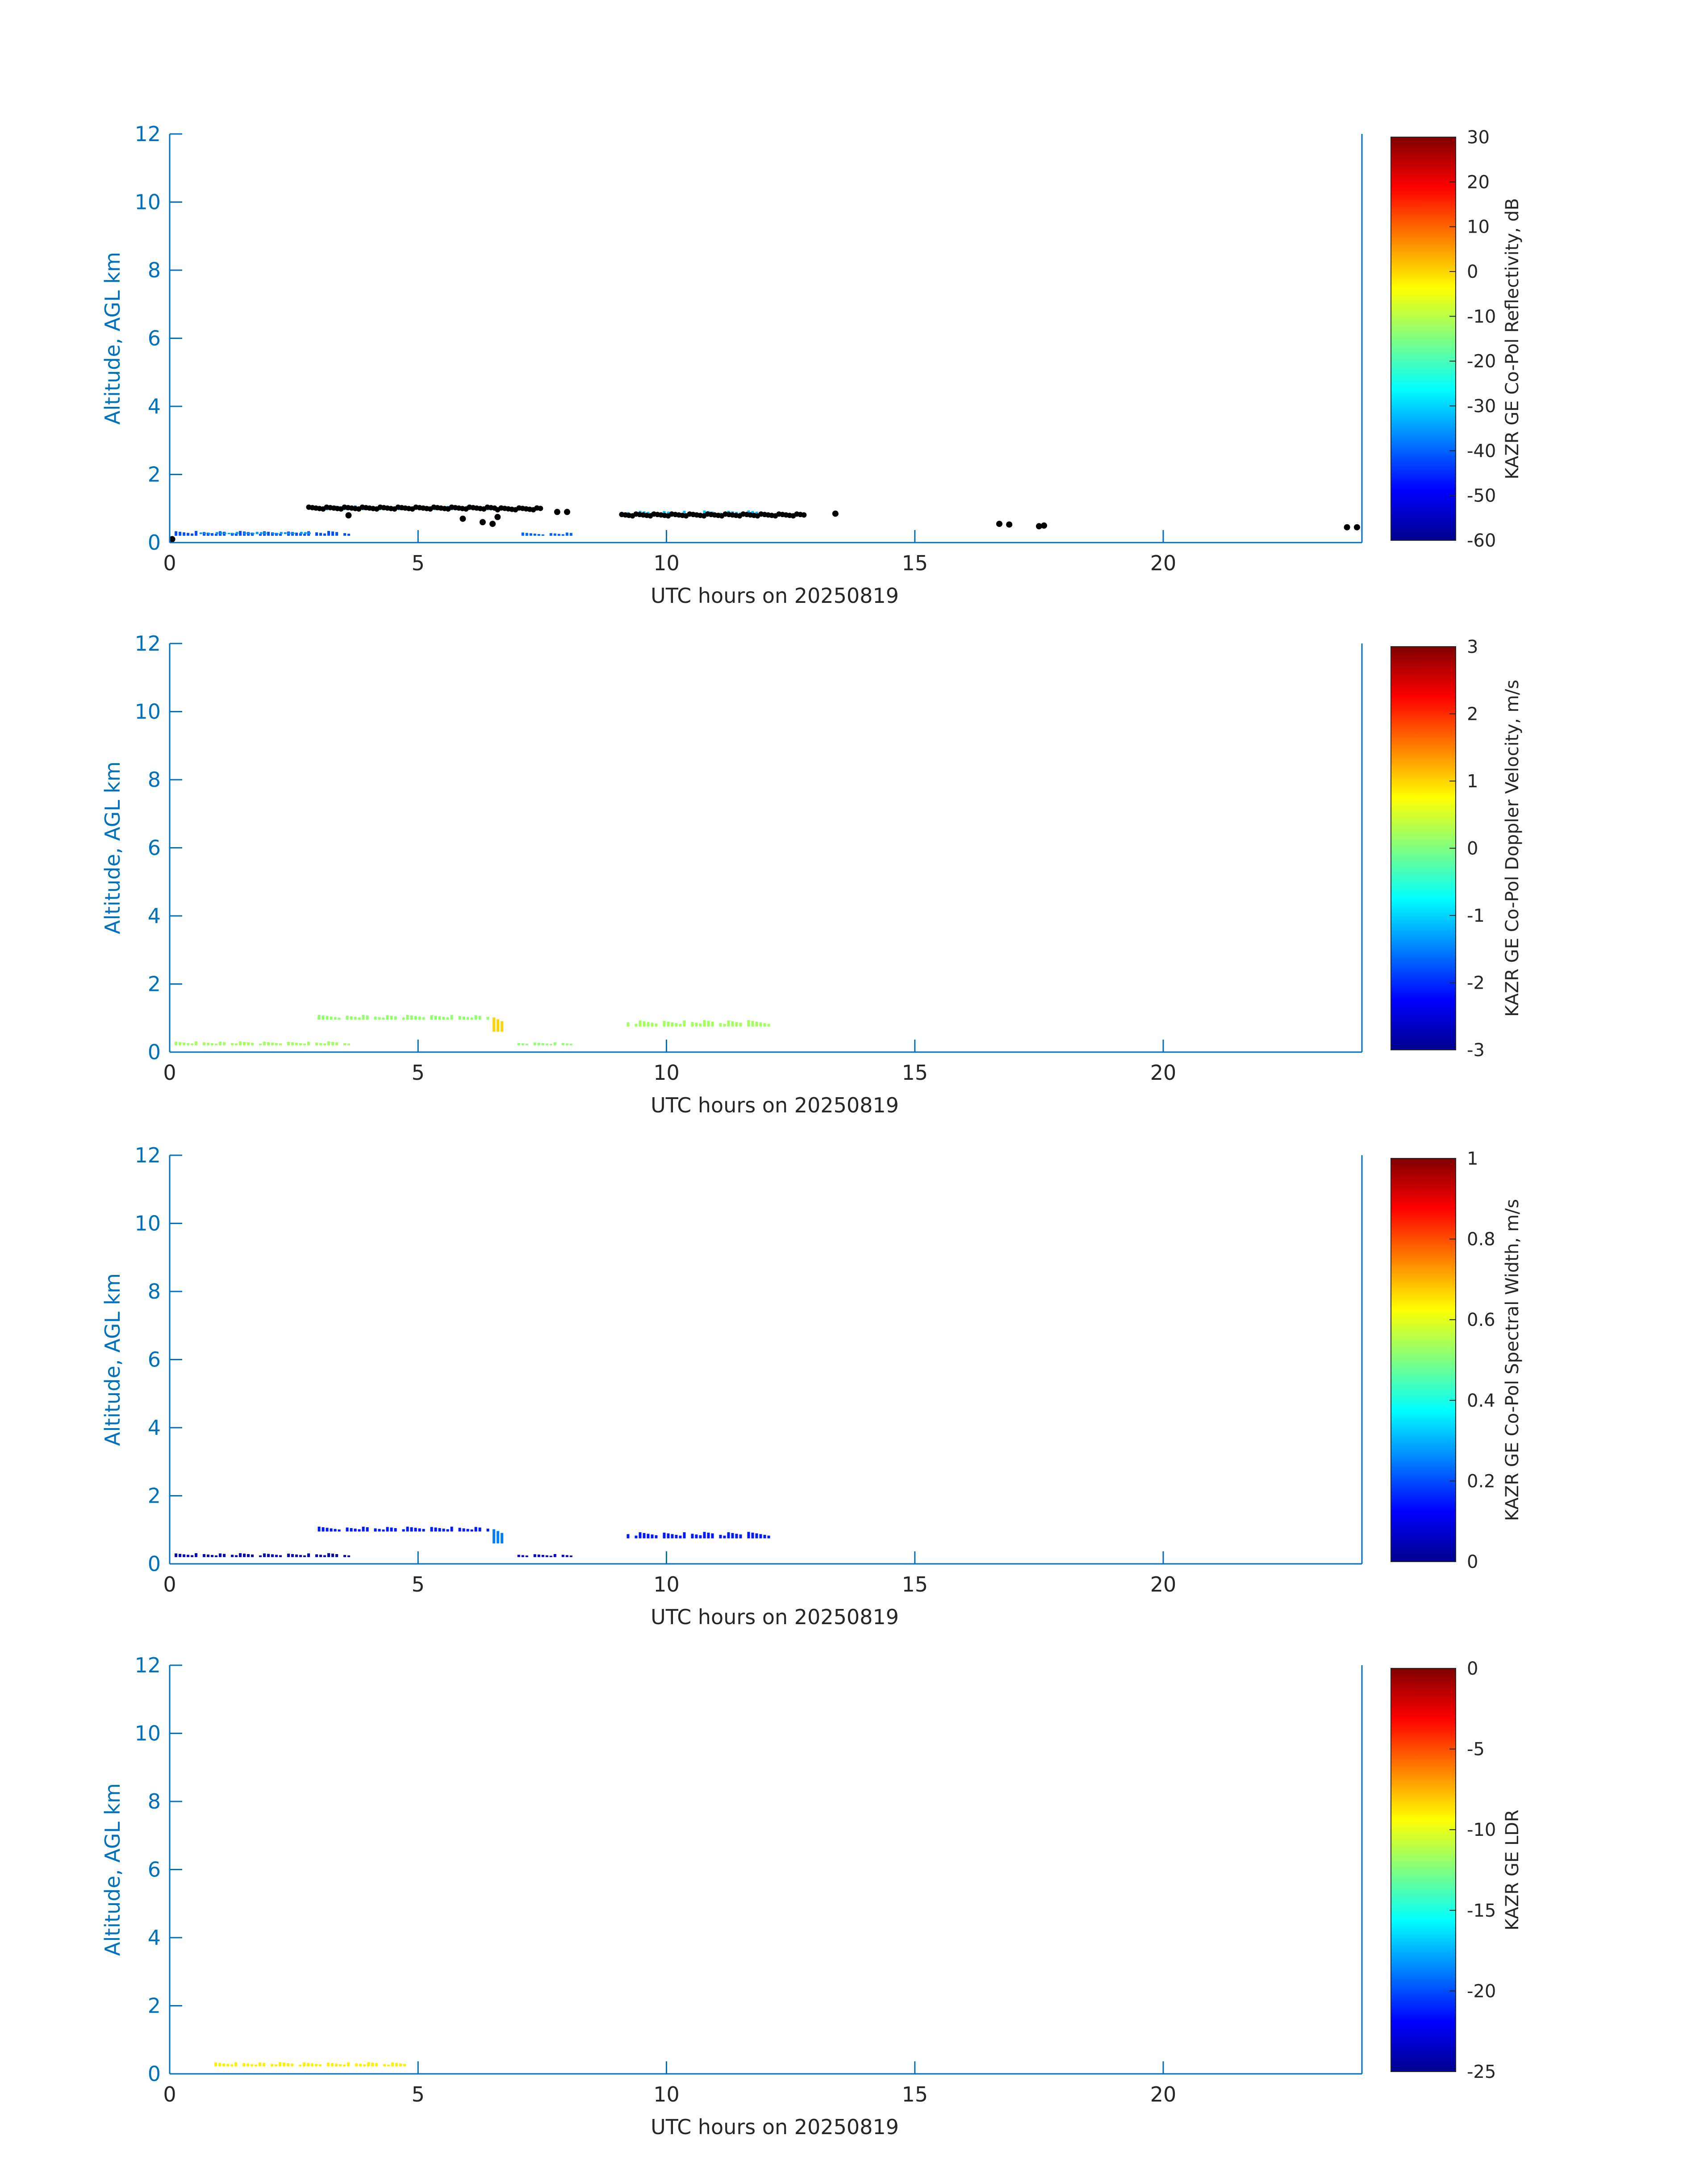  What do you see at coordinates (915, 563) in the screenshot?
I see `x-tick-label: 15` at bounding box center [915, 563].